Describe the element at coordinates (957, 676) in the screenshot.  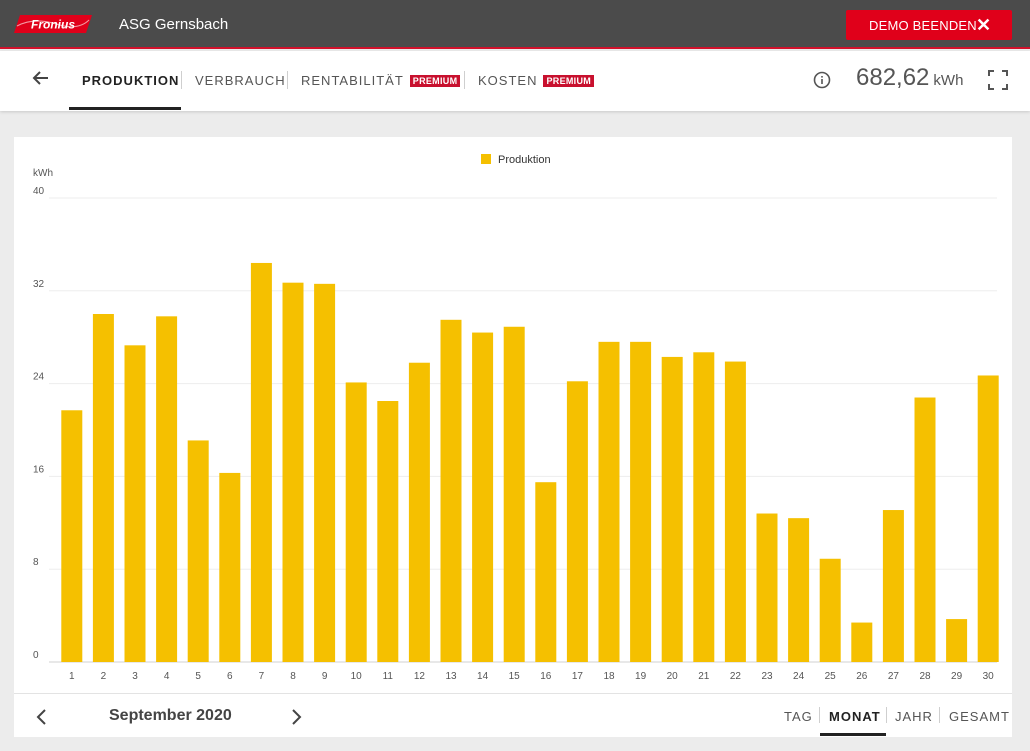
I see `x-tick-label: 29` at that location.